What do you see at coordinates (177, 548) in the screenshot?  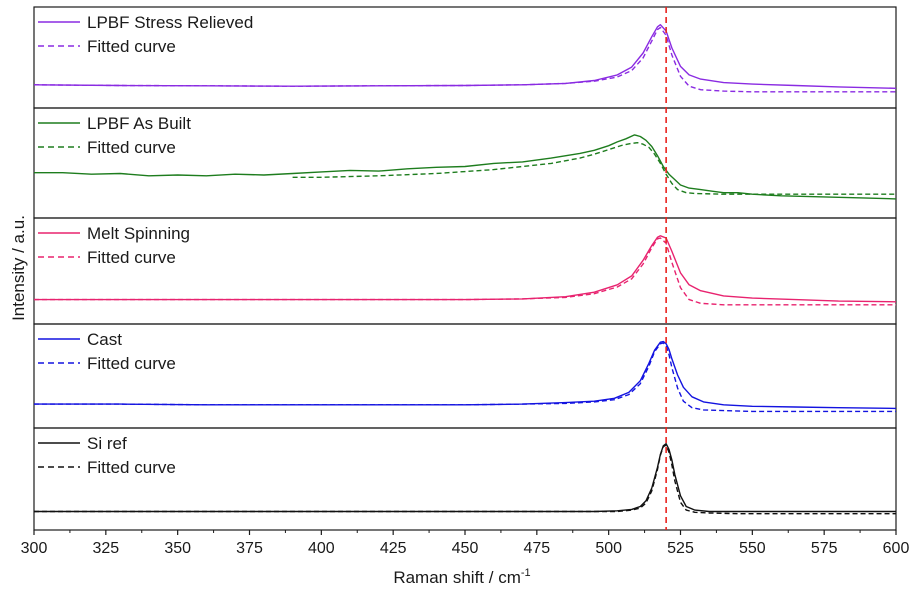 I see `x-tick-label: 350` at bounding box center [177, 548].